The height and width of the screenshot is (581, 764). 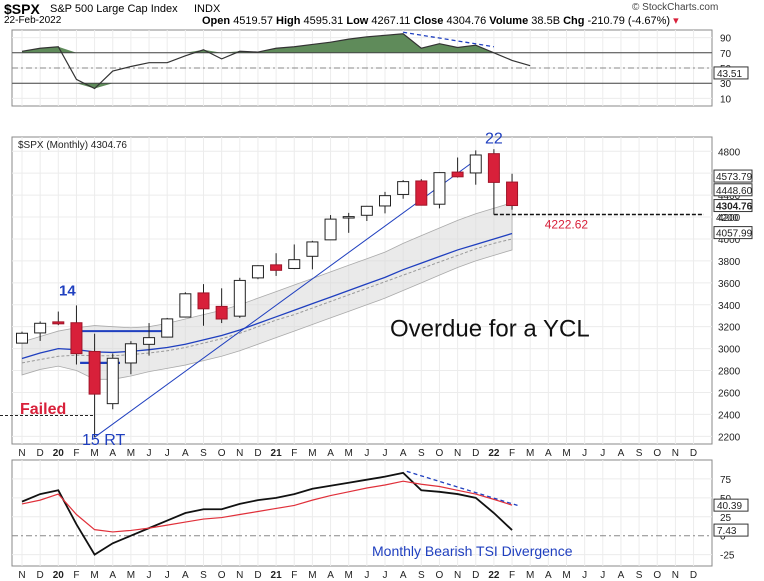 What do you see at coordinates (726, 99) in the screenshot?
I see `top-ytick-label: 10` at bounding box center [726, 99].